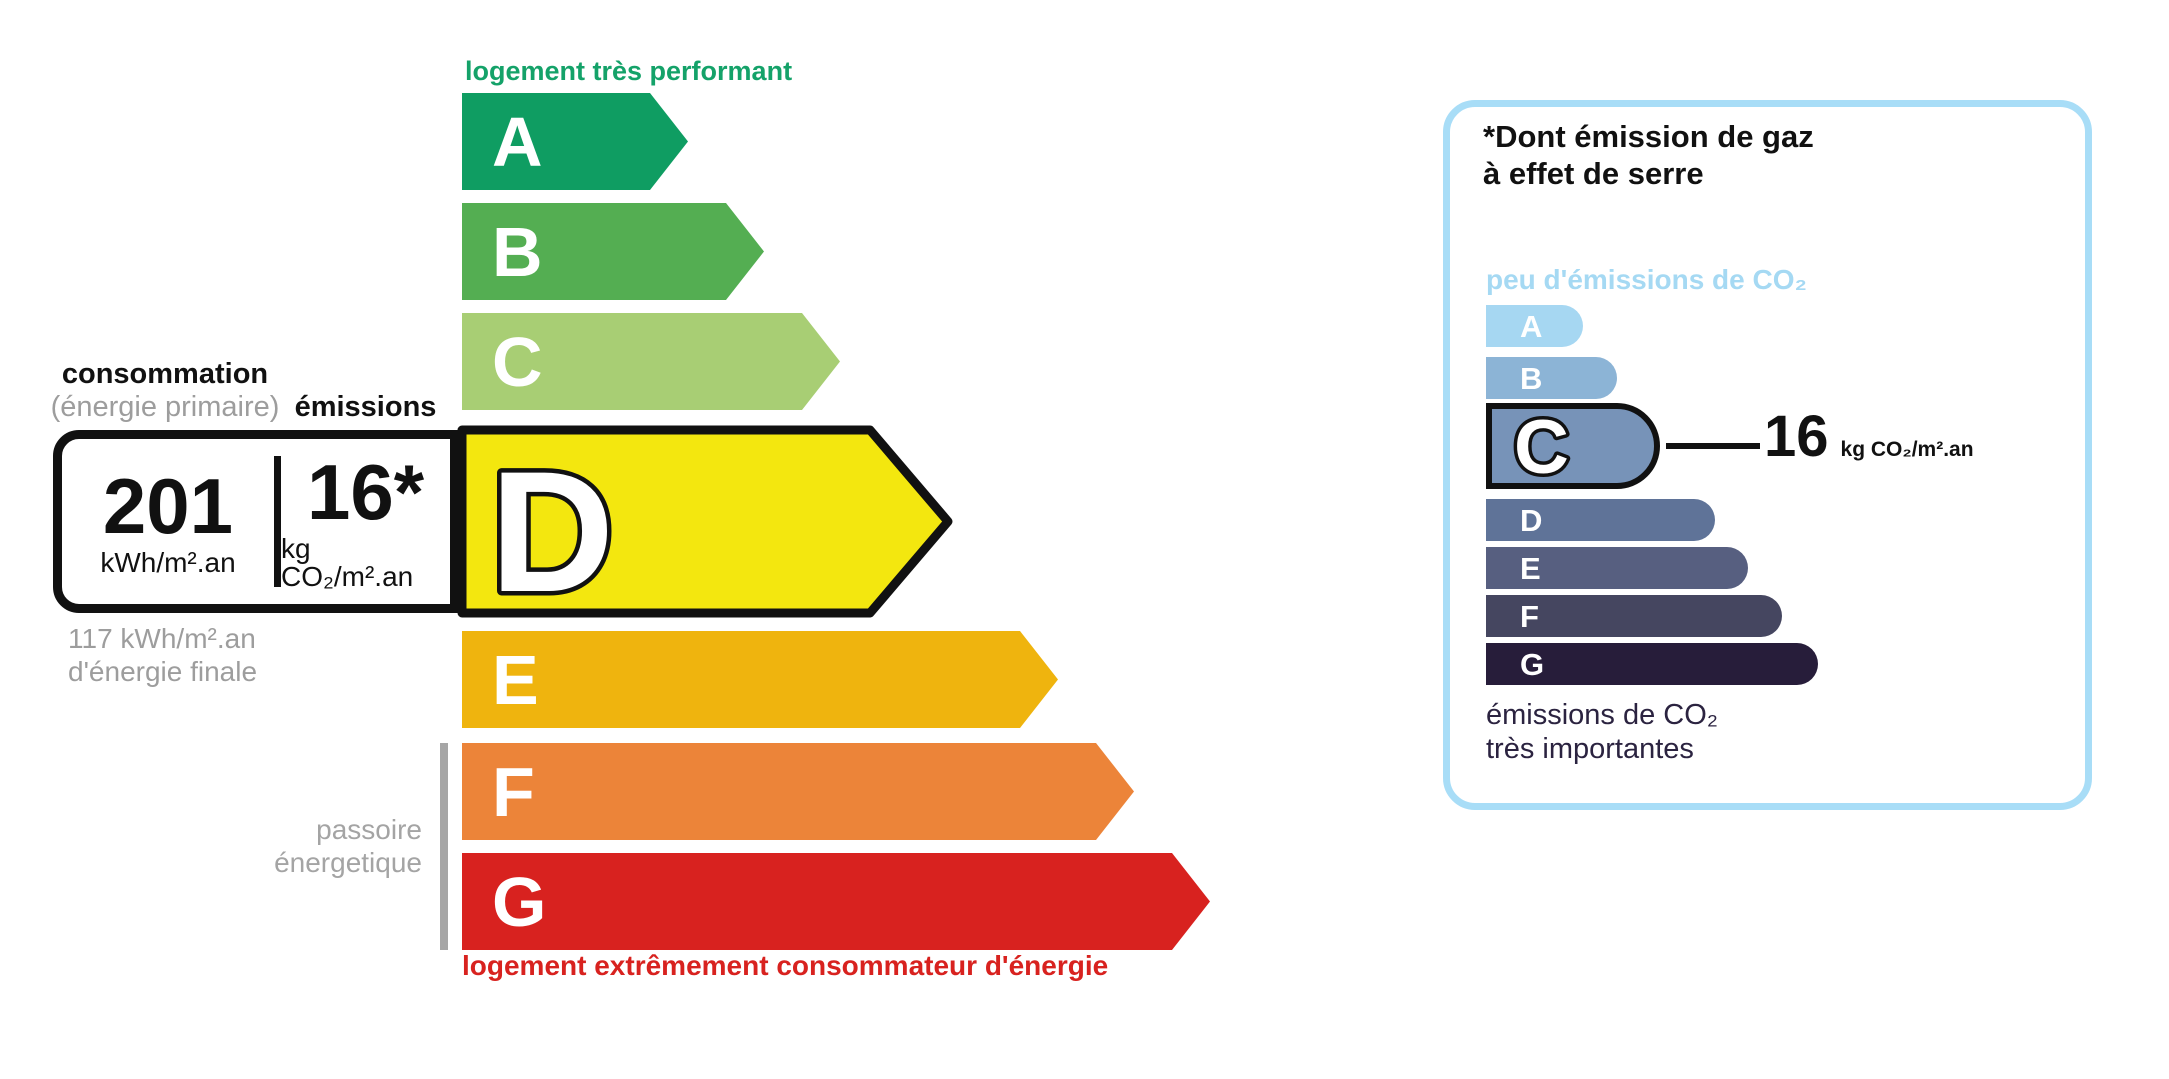 This screenshot has width=2169, height=1079. I want to click on ges-class-c-letter-svg: C, so click(1542, 448).